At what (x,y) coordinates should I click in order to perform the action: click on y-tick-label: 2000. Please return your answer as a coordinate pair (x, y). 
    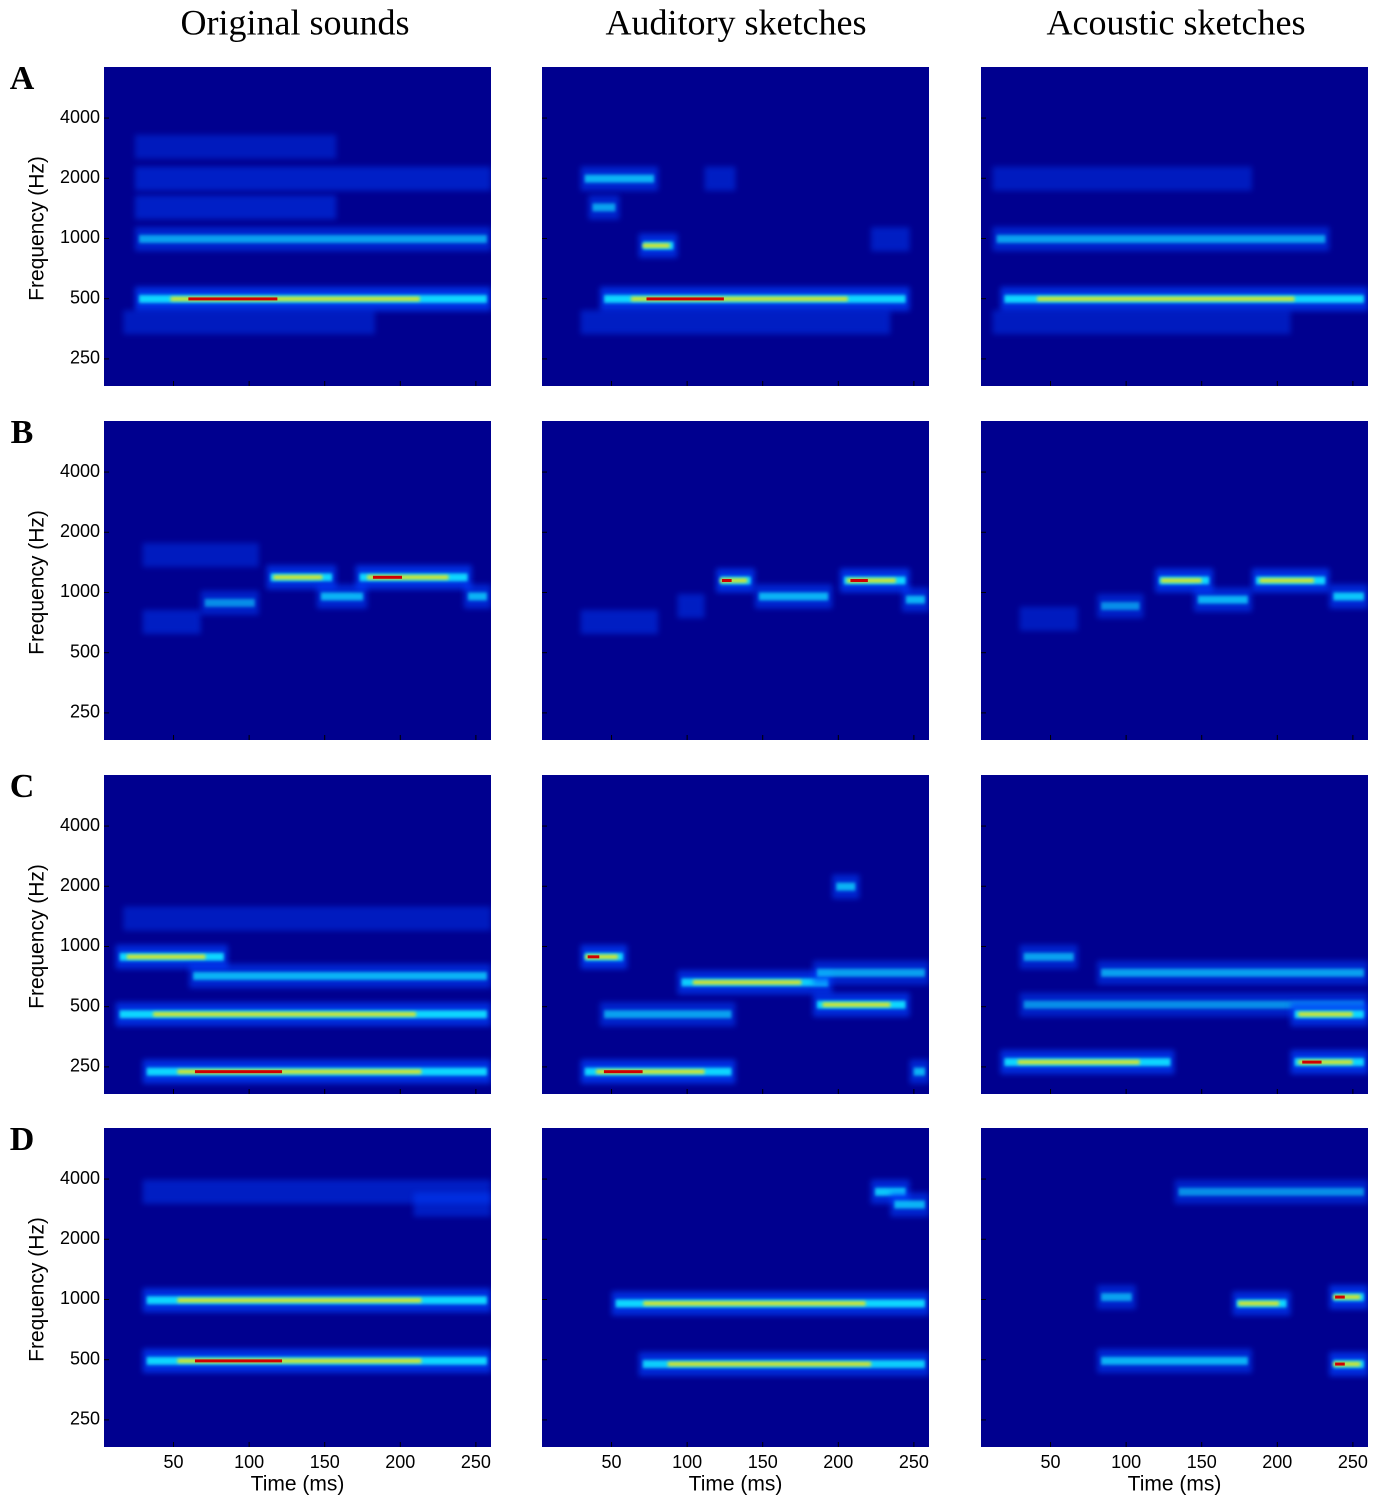
    Looking at the image, I should click on (80, 1238).